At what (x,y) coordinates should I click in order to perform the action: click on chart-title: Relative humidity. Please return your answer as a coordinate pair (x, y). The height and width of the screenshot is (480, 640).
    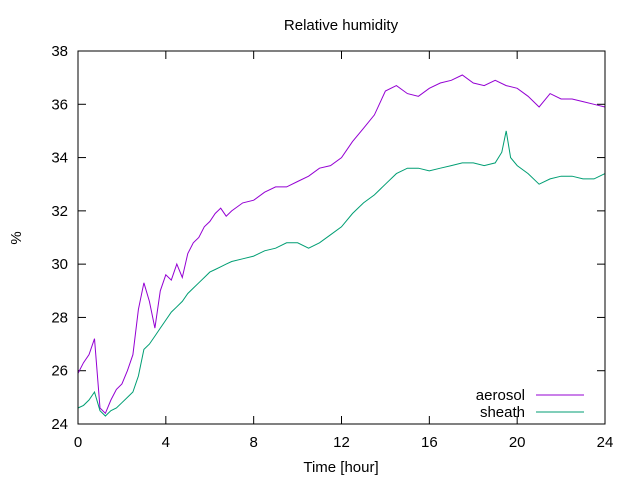
    Looking at the image, I should click on (341, 25).